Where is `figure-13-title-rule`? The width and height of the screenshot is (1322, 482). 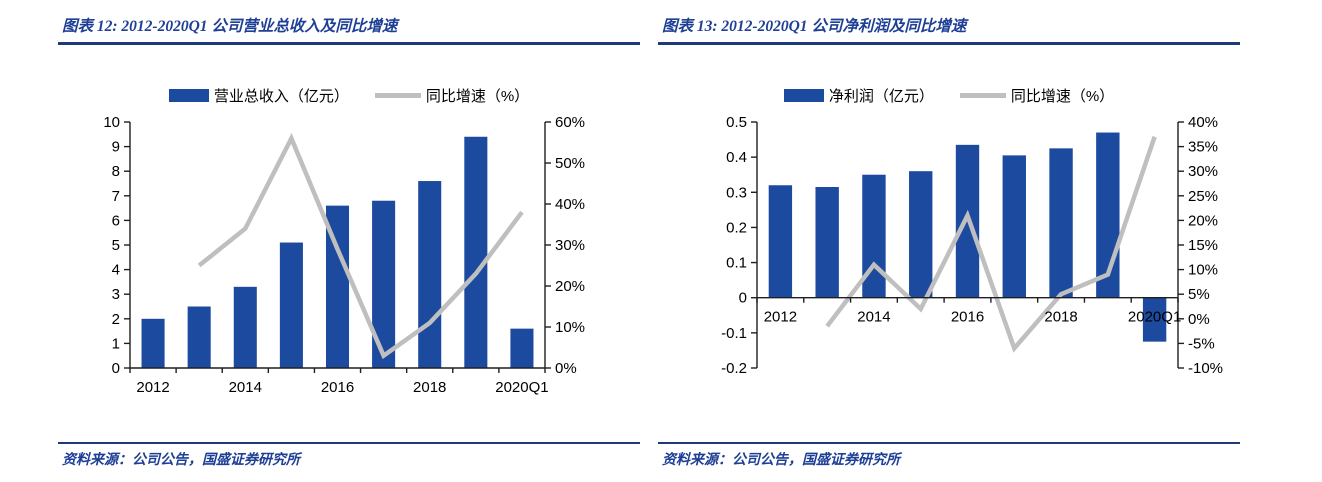
figure-13-title-rule is located at coordinates (949, 43).